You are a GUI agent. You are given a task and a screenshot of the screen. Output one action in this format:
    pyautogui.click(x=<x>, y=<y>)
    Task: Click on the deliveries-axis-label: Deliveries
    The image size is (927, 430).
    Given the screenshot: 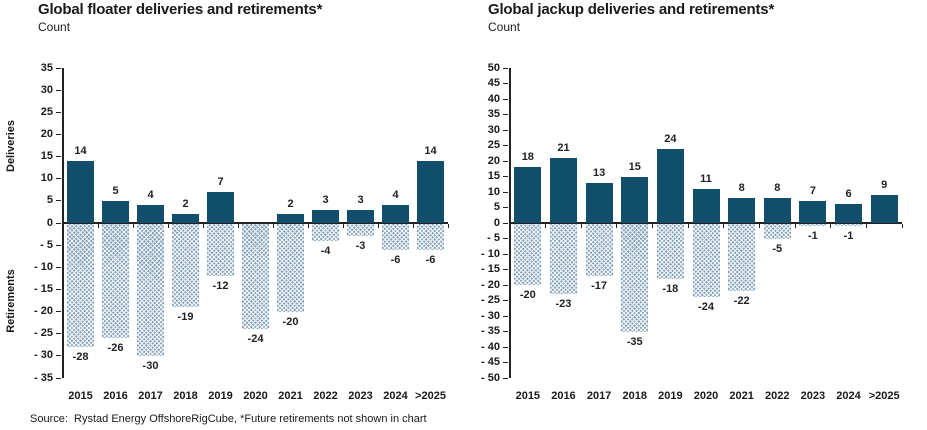 What is the action you would take?
    pyautogui.click(x=11, y=145)
    